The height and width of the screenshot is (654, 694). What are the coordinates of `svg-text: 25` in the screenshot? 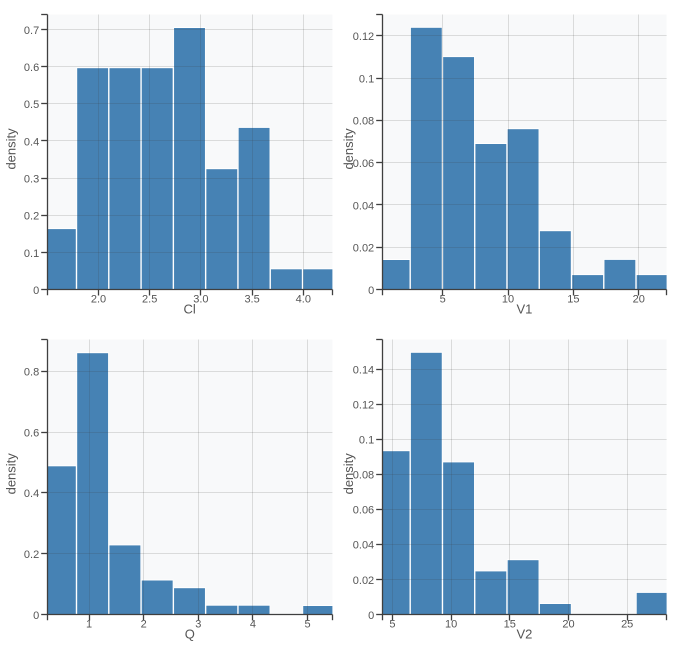 It's located at (627, 625).